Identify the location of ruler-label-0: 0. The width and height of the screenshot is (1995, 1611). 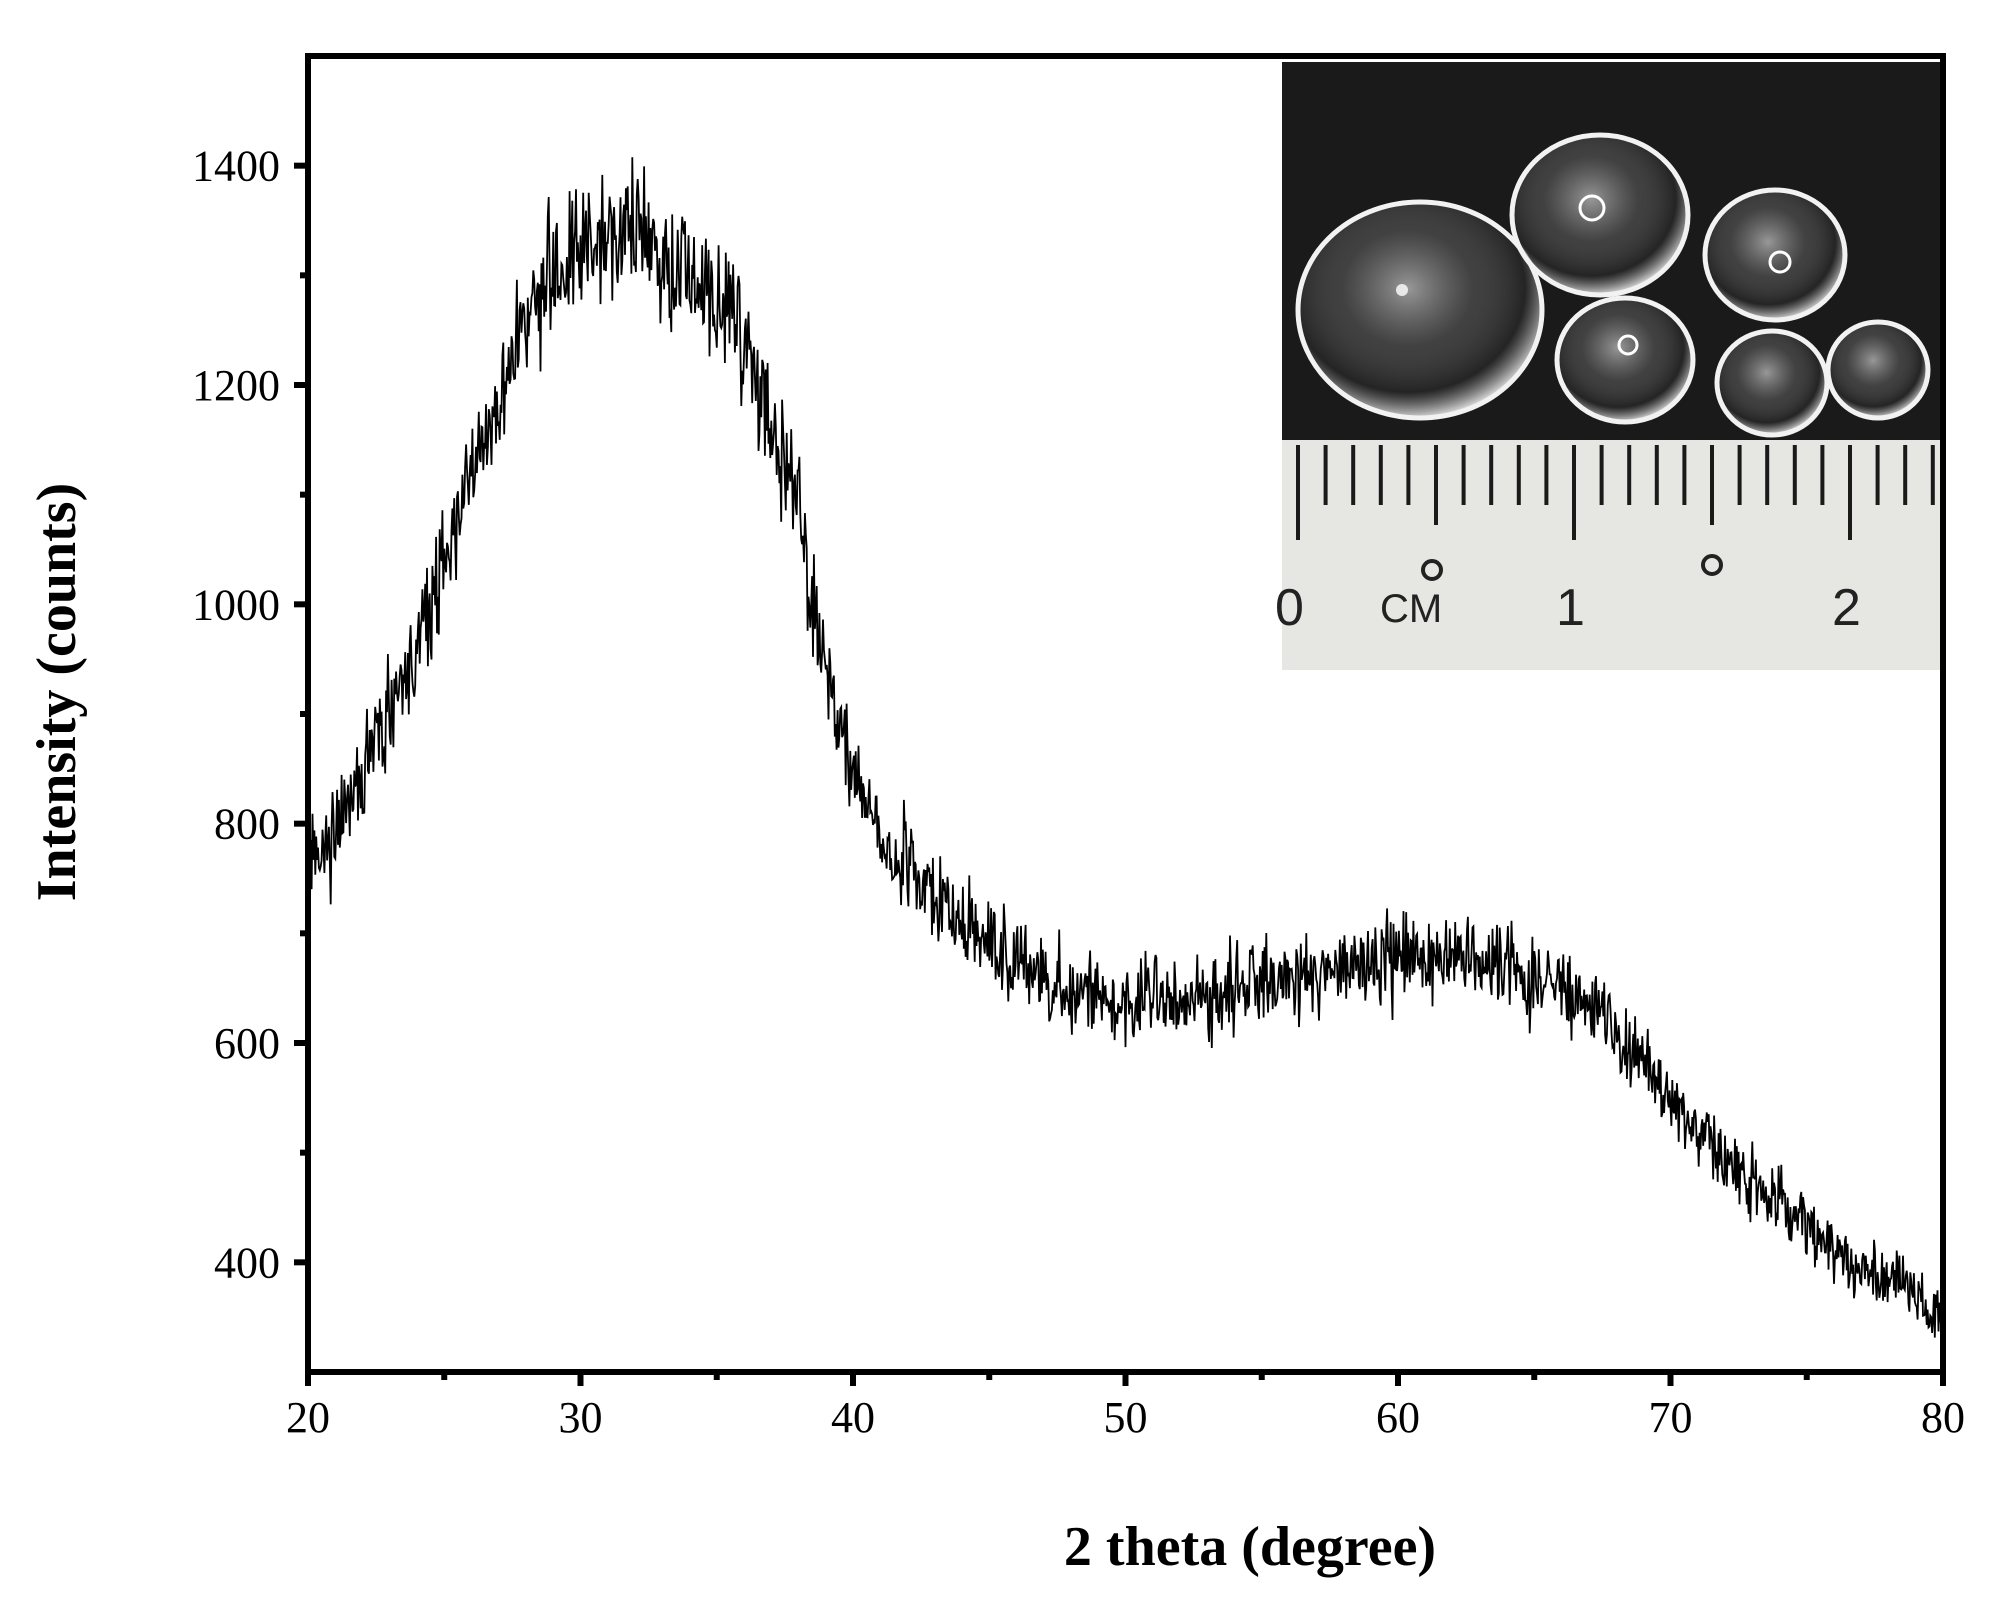
(1289, 608).